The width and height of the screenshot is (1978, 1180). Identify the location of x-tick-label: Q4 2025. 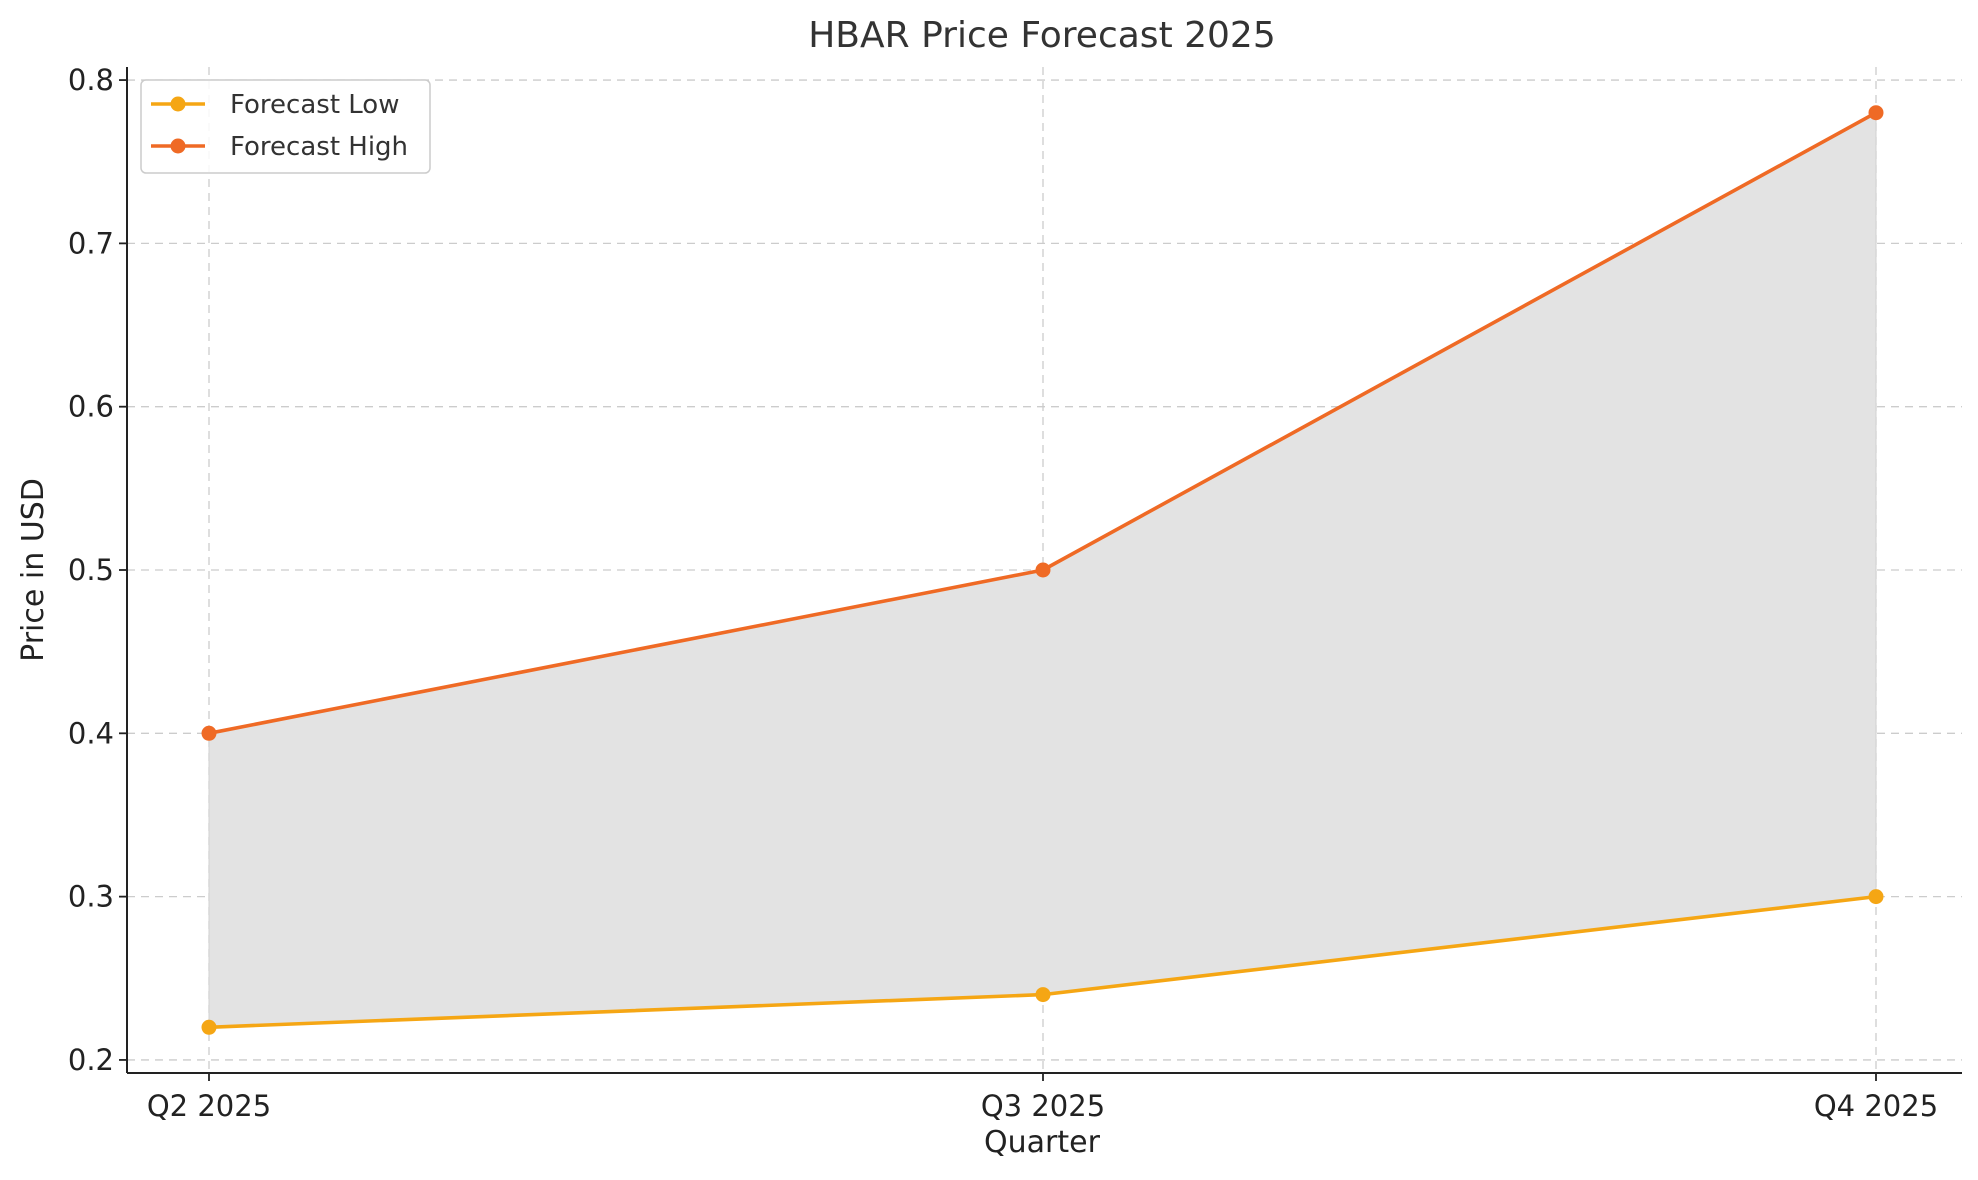
(1876, 1106).